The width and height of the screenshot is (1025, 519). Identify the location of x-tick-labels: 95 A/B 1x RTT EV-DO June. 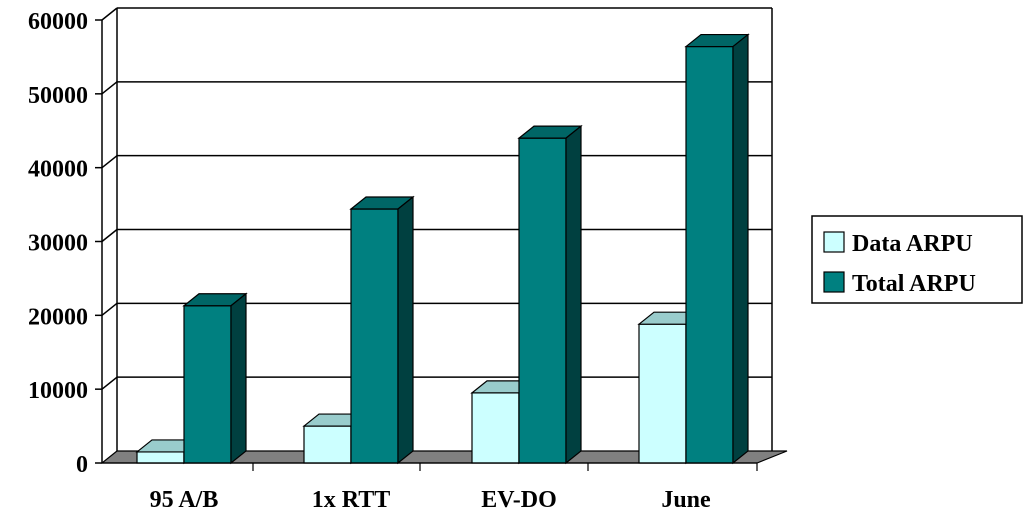
(430, 500).